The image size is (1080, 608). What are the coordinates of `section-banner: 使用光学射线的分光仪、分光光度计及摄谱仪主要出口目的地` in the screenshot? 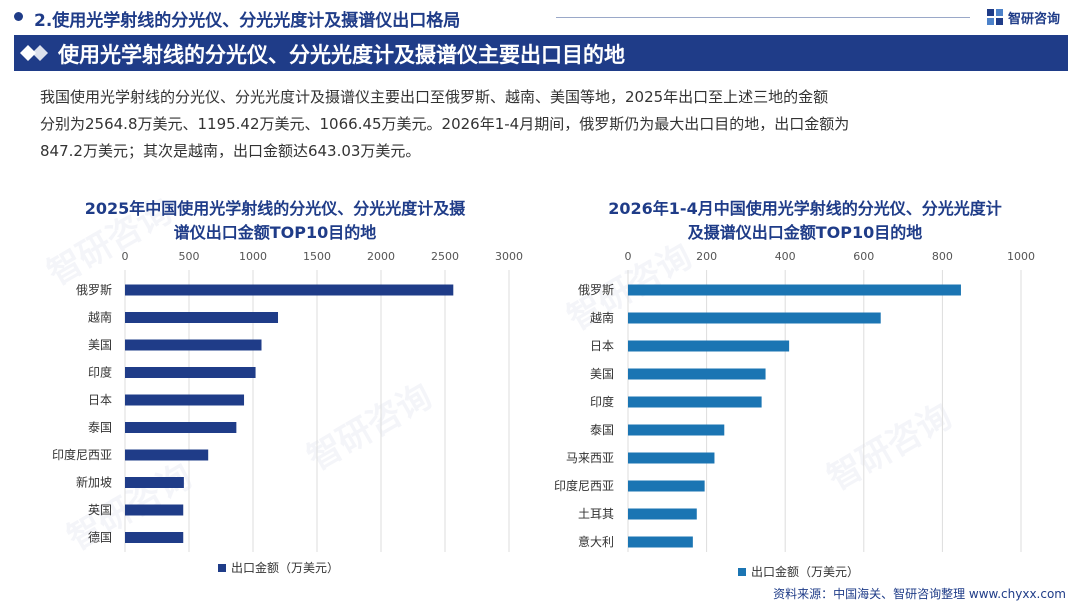 It's located at (541, 53).